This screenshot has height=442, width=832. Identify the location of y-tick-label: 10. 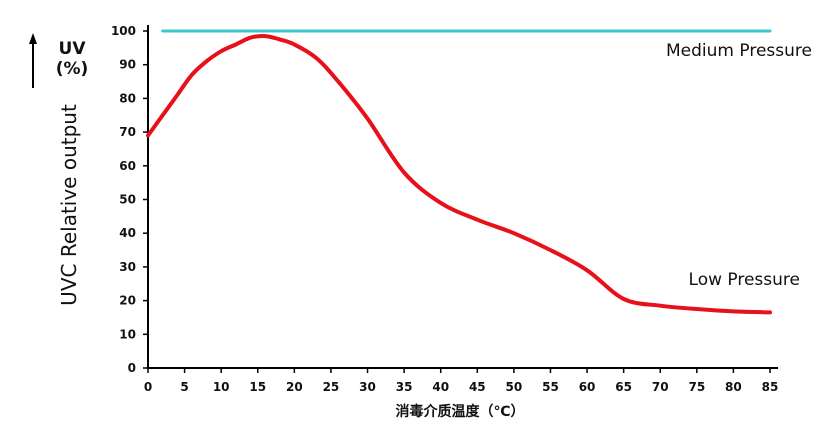
(127, 334).